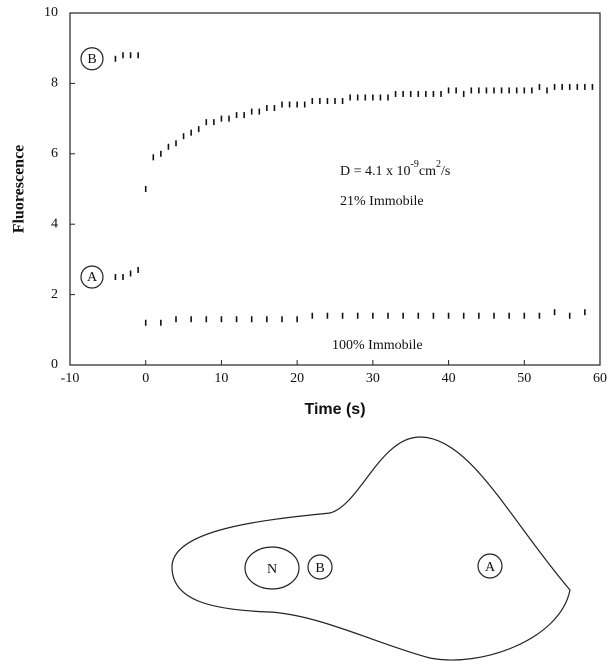 This screenshot has height=667, width=608. I want to click on annotation-part: cm, so click(427, 171).